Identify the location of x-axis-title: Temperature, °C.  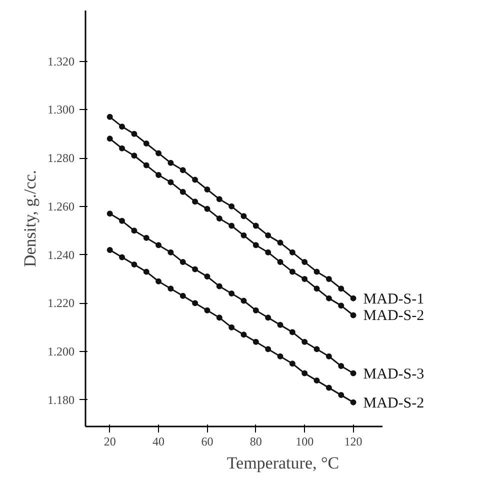
(283, 463).